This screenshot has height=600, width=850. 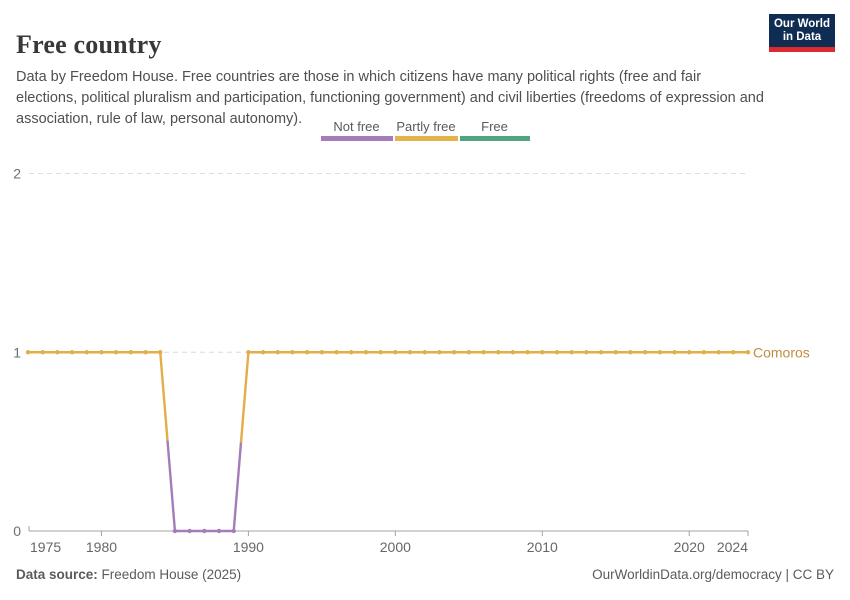 What do you see at coordinates (713, 574) in the screenshot?
I see `owid-url-license: OurWorldinData.org/democracy | CC BY` at bounding box center [713, 574].